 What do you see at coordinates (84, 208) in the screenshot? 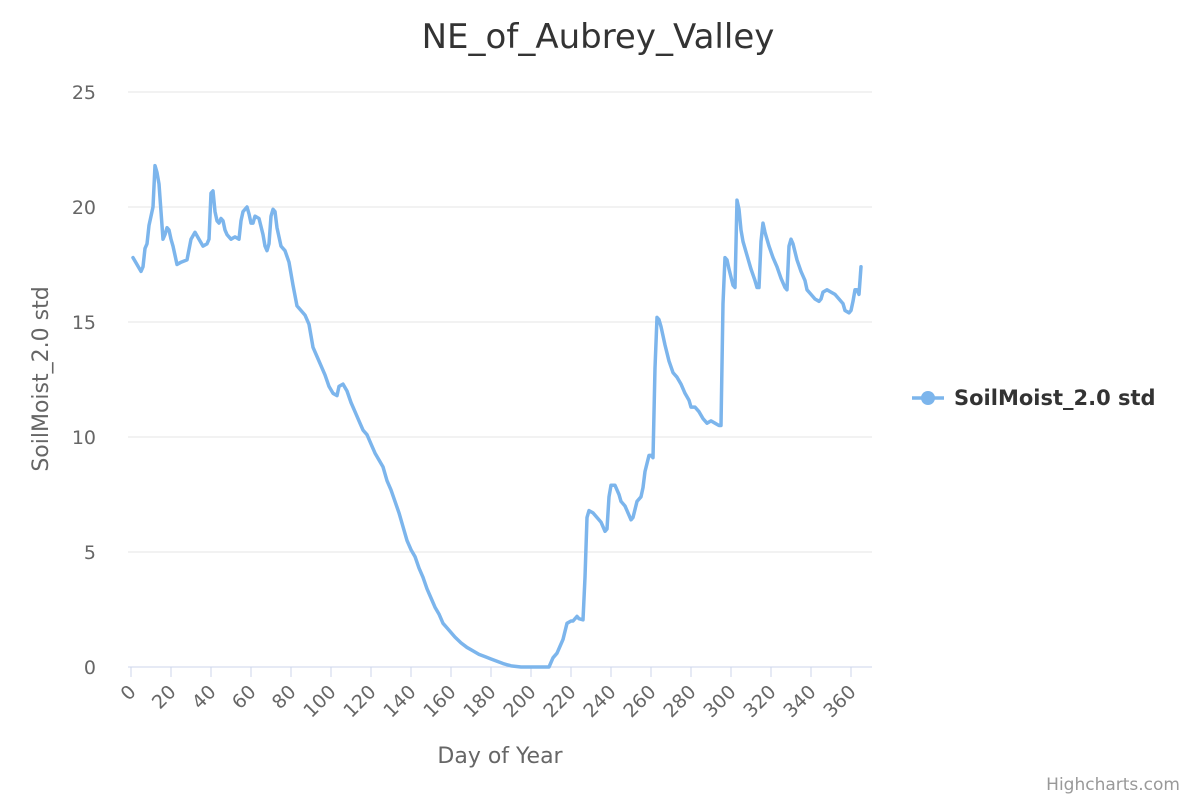
I see `y-tick-label: 20` at bounding box center [84, 208].